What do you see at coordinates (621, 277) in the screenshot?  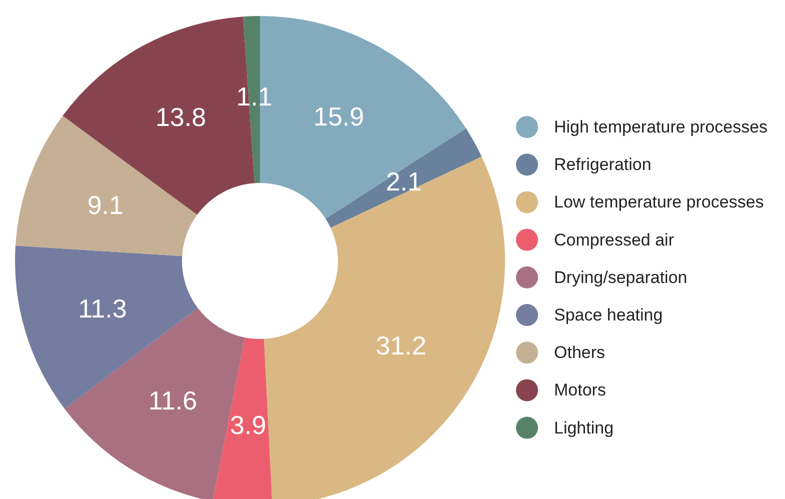 I see `legend-label: Drying/separation` at bounding box center [621, 277].